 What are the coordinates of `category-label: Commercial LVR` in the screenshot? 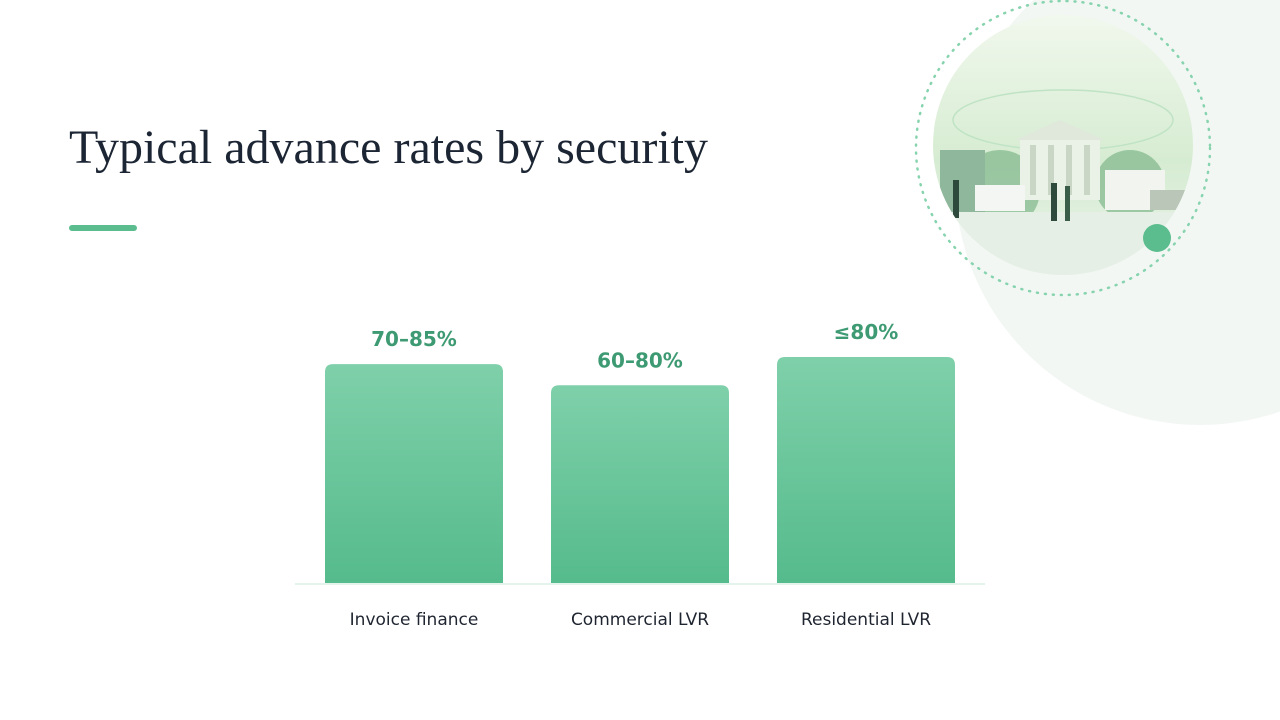 It's located at (640, 620).